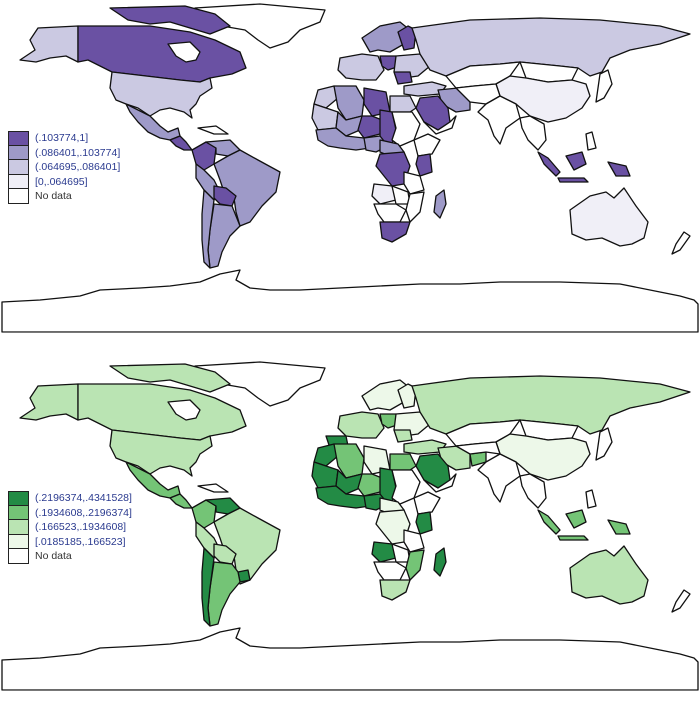  I want to click on legend-item: [.0185185,.166523], so click(70, 542).